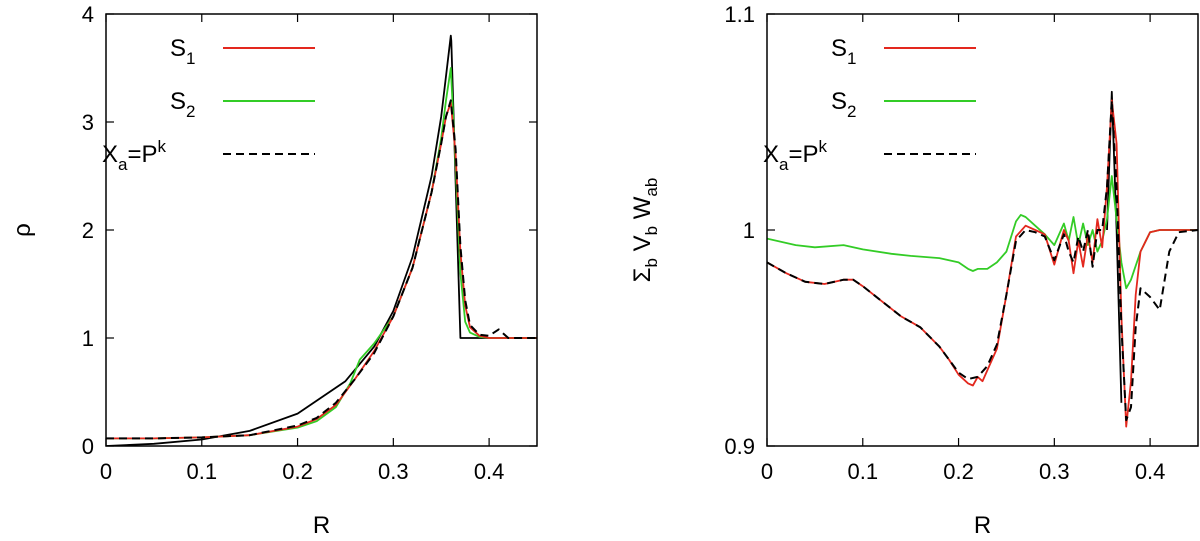  What do you see at coordinates (22, 230) in the screenshot?
I see `density-y-axis-label: ρ` at bounding box center [22, 230].